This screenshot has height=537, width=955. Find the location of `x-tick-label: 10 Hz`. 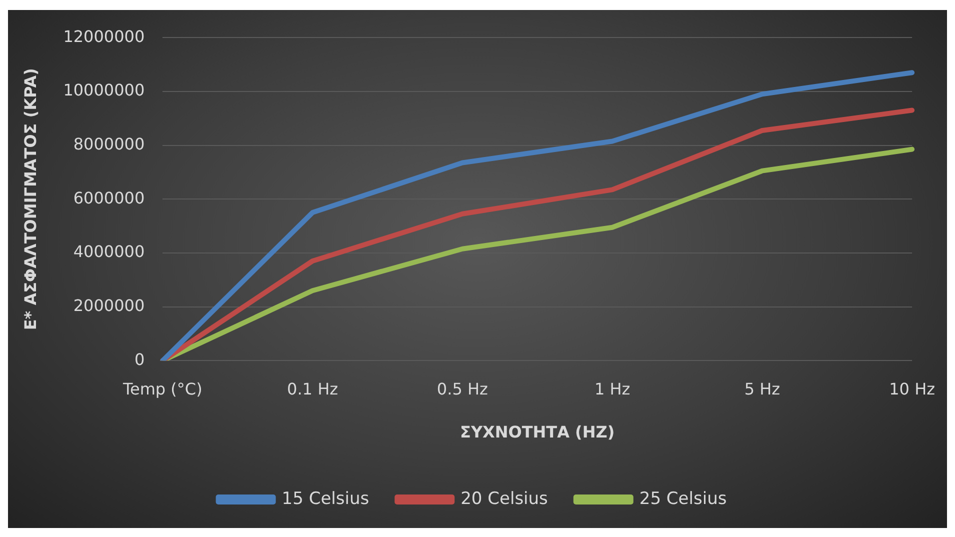

x-tick-label: 10 Hz is located at coordinates (912, 388).